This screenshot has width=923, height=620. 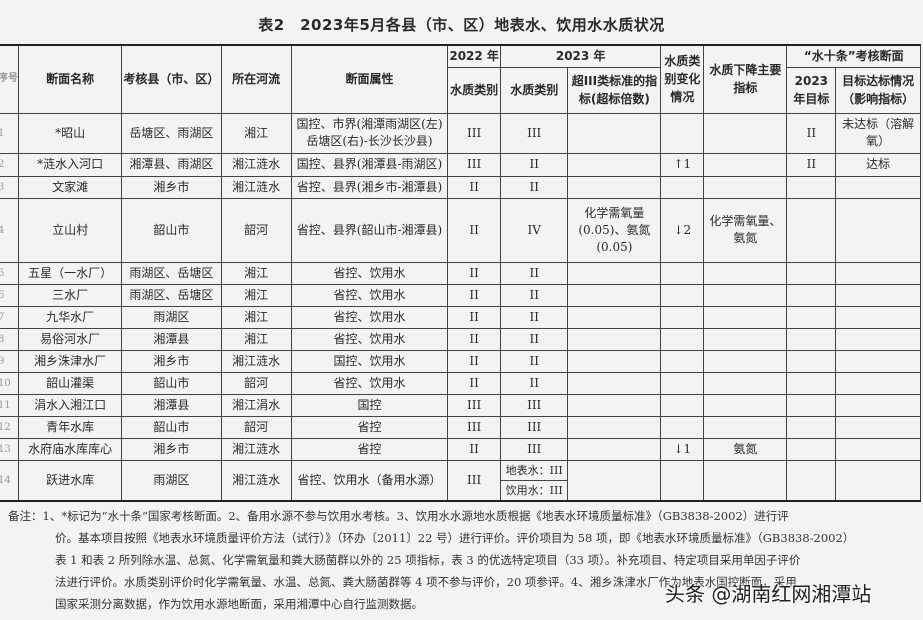 I want to click on header-river: 所在河流, so click(x=256, y=79).